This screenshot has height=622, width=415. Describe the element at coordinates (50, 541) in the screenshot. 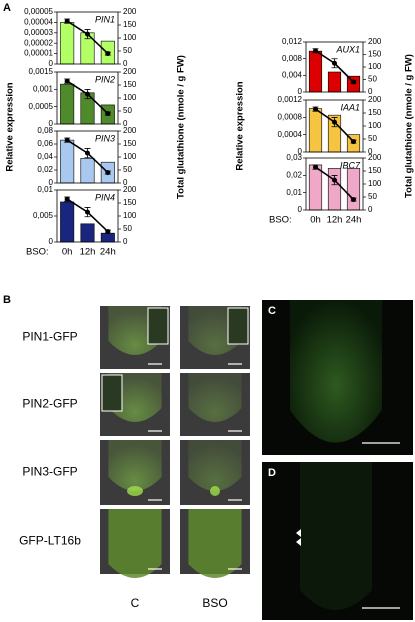

I see `row-label: GFP-LT16b` at that location.